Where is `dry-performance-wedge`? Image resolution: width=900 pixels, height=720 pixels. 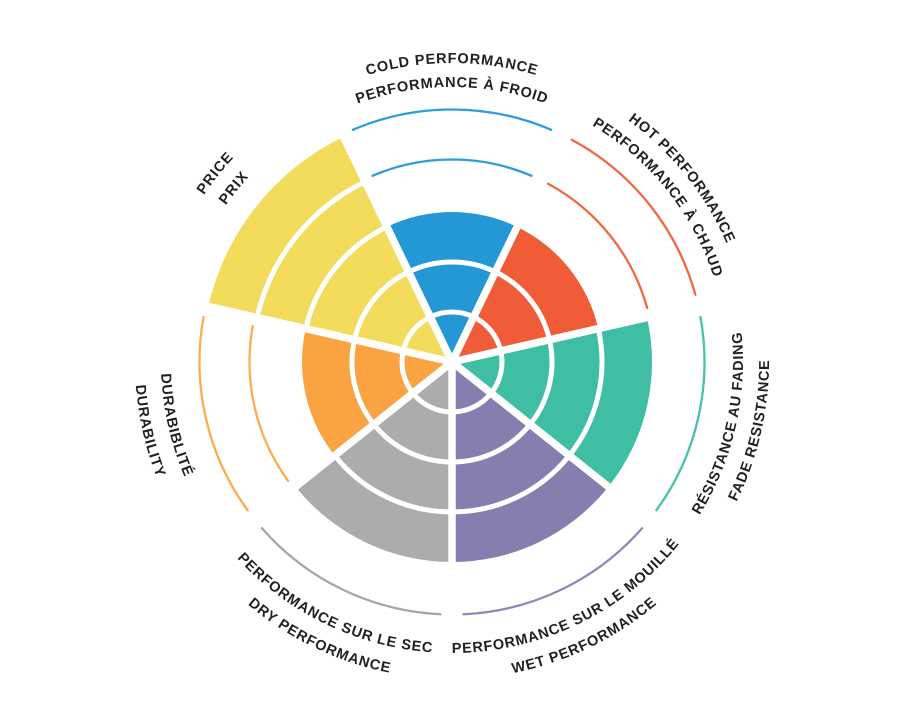
dry-performance-wedge is located at coordinates (373, 462).